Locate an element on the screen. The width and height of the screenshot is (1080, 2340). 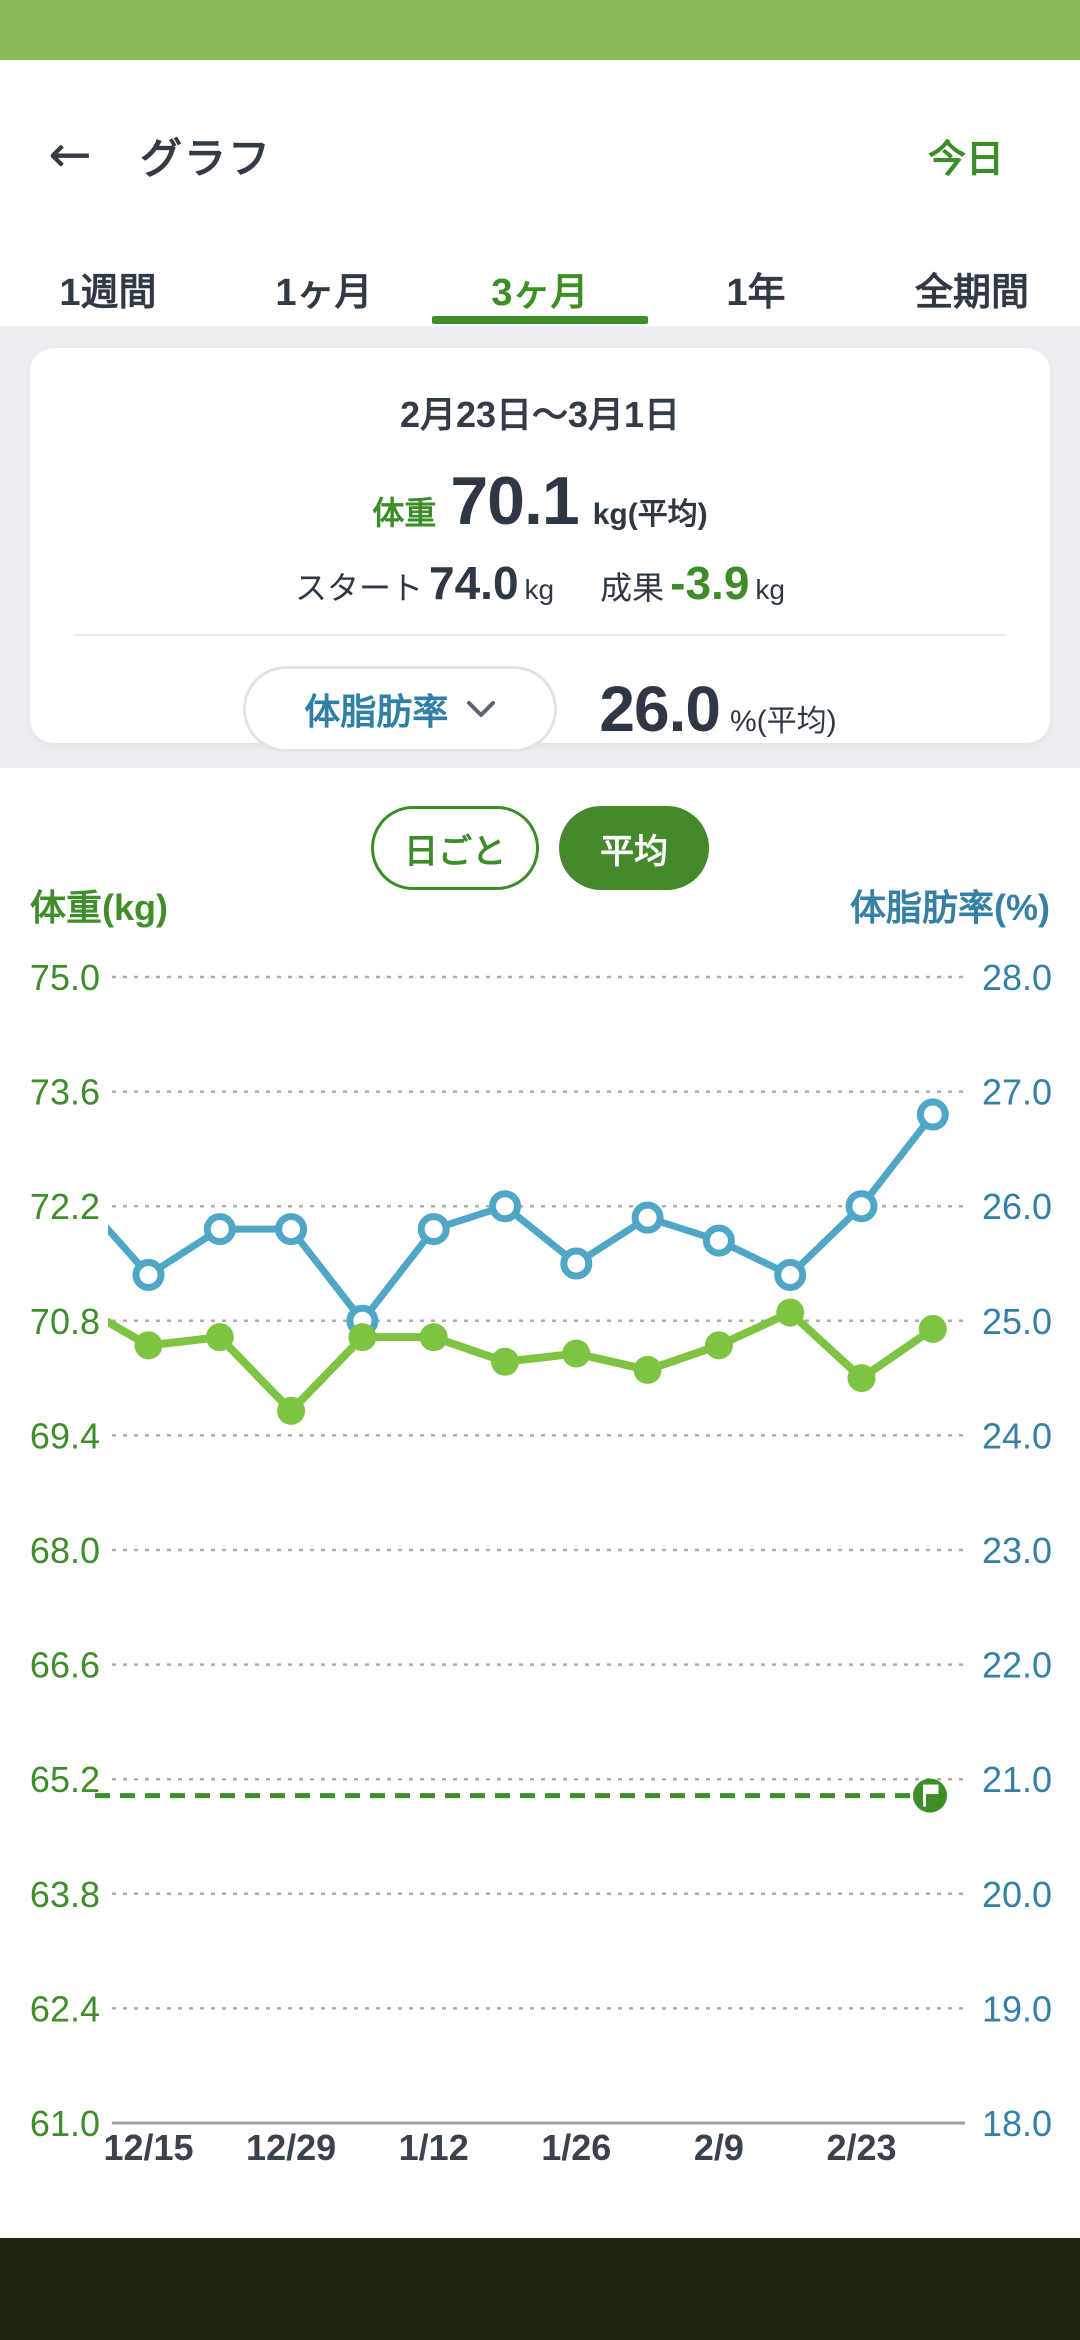
tab-label: 全期間 is located at coordinates (971, 292).